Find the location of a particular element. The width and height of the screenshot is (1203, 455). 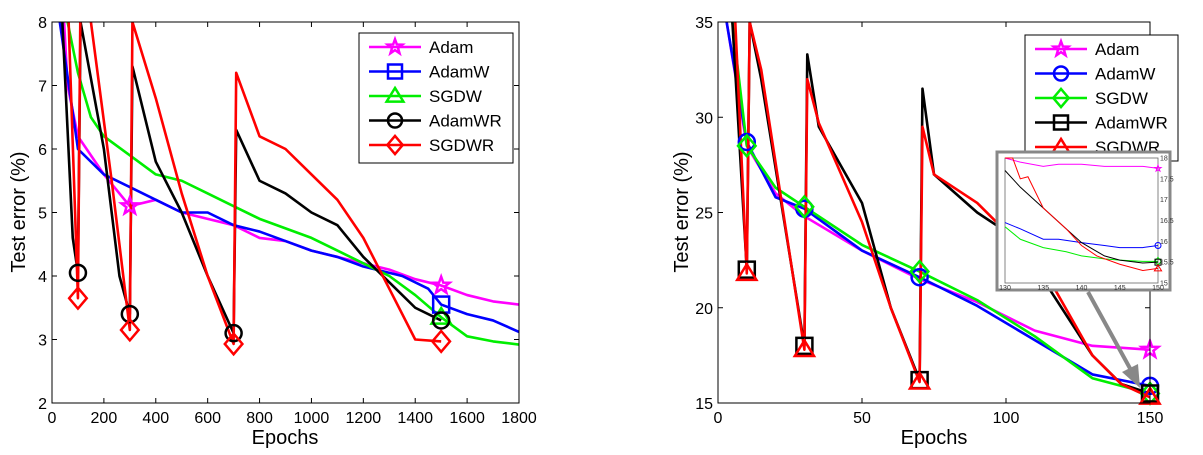

legend-marker-sgdwr is located at coordinates (395, 145).